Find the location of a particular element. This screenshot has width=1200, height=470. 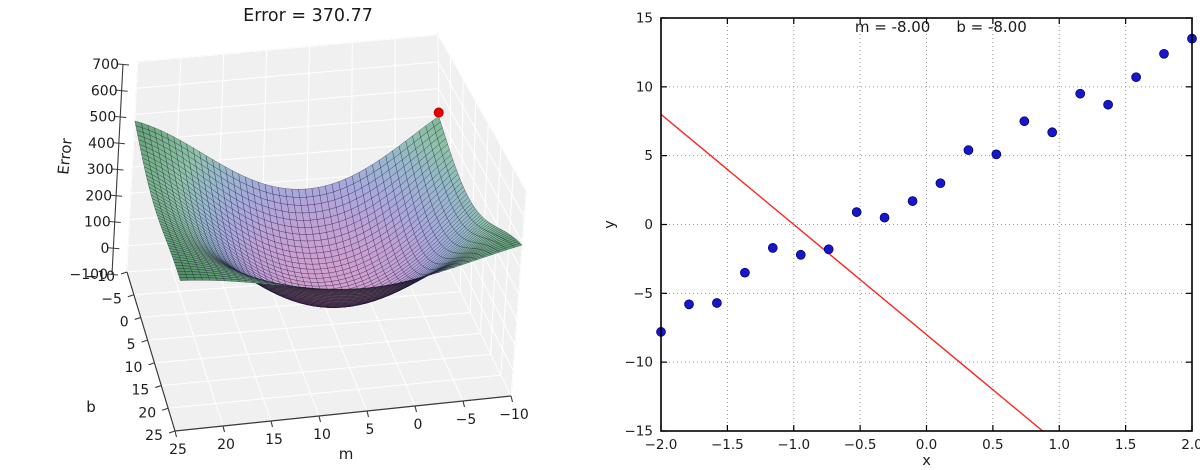

x-tick-label: 0.5 is located at coordinates (992, 445).